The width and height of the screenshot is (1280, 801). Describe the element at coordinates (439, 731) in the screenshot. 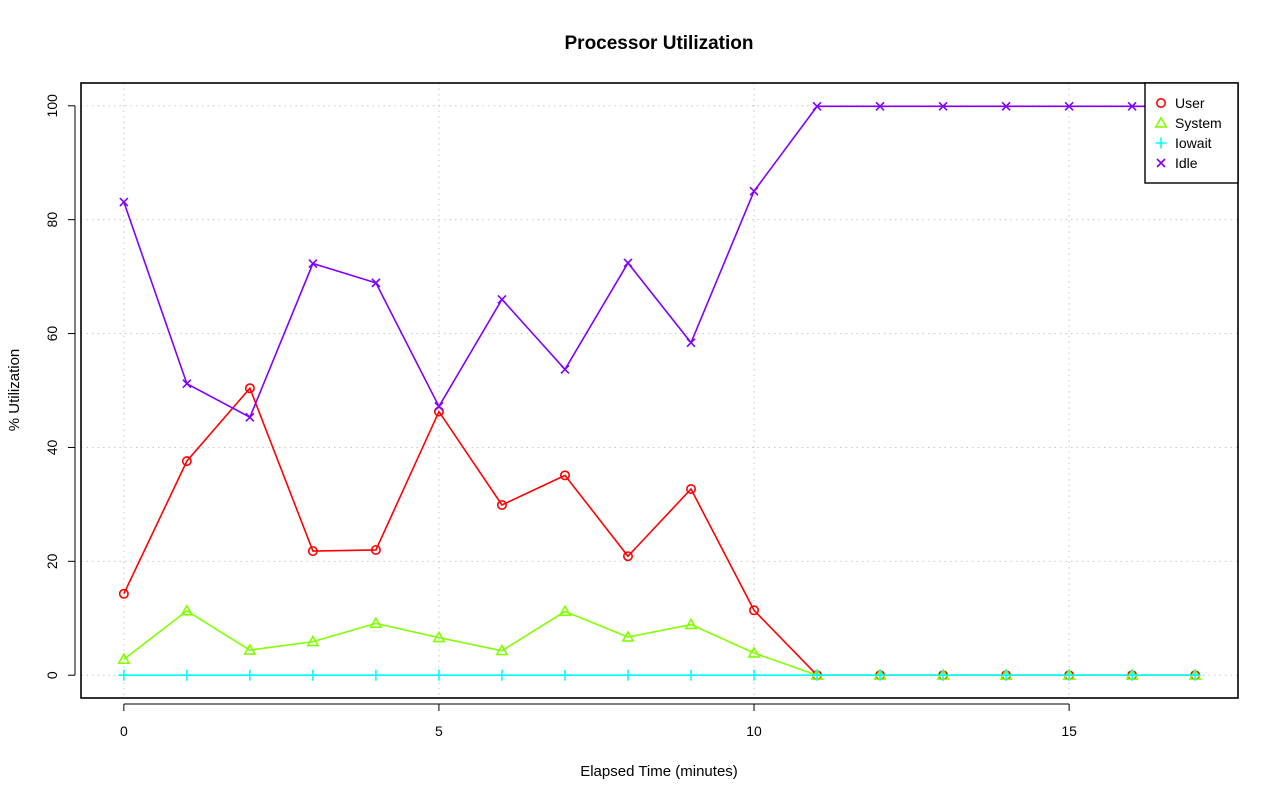

I see `x-tick-label: 5` at that location.